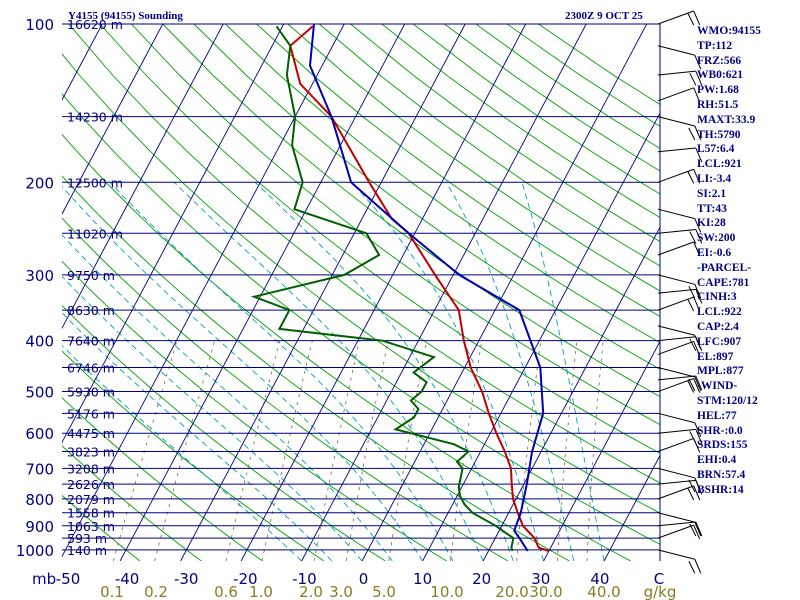  Describe the element at coordinates (68, 579) in the screenshot. I see `temperature-tick-label: -50` at that location.